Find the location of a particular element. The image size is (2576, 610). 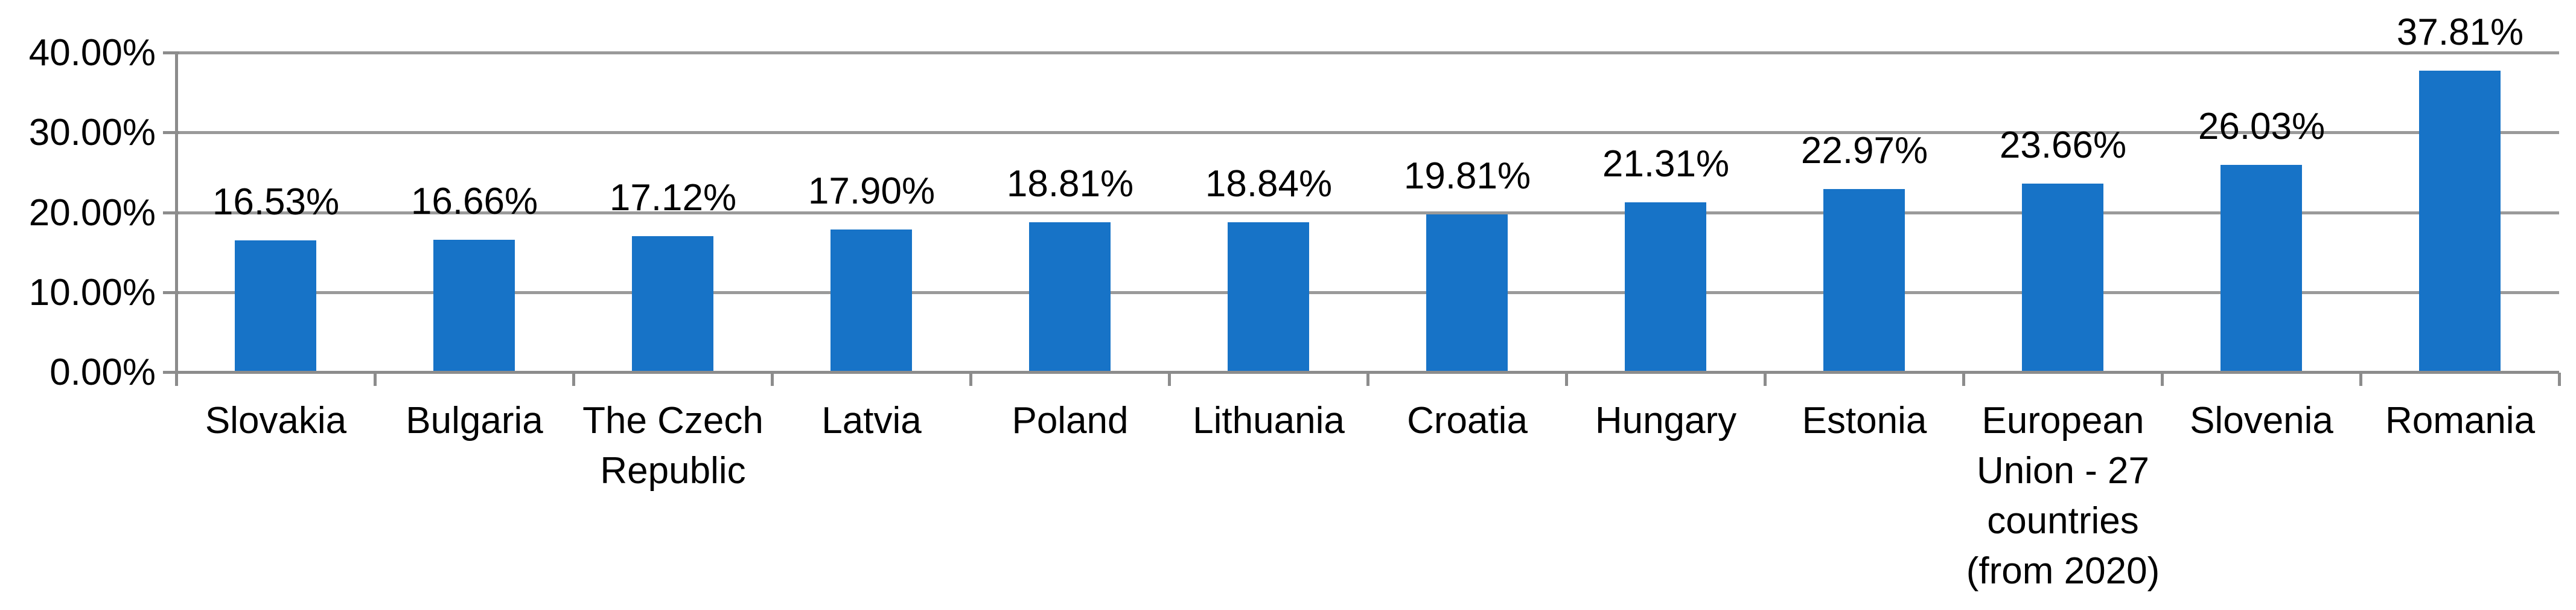

y-axis-label-40: 40.00% is located at coordinates (92, 53).